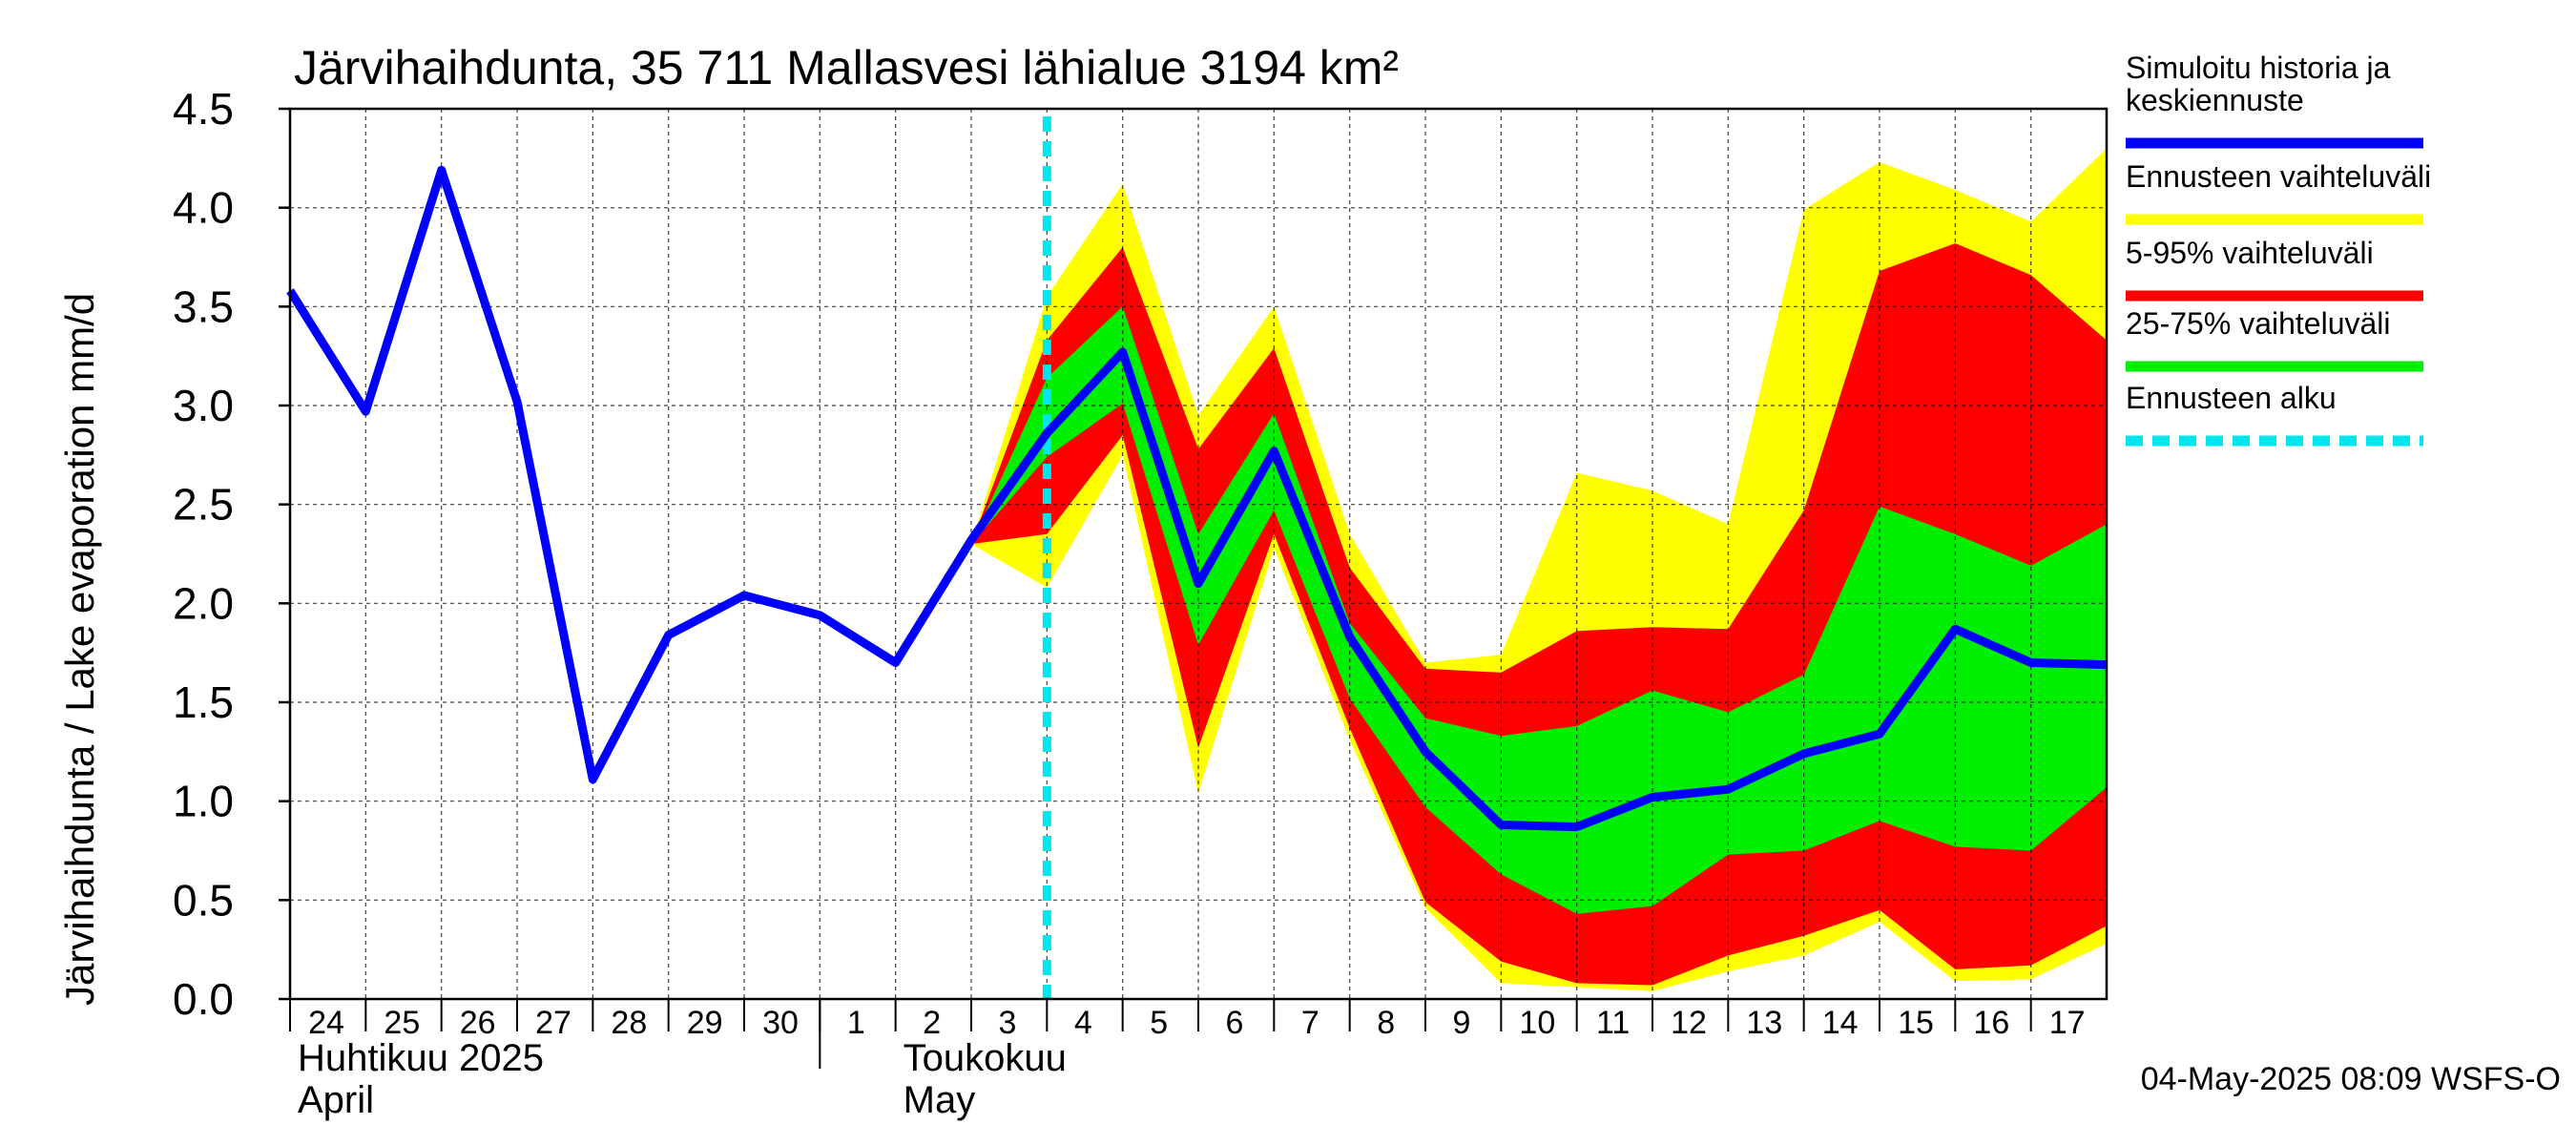 The width and height of the screenshot is (2576, 1145). What do you see at coordinates (705, 1023) in the screenshot?
I see `x-tick-label-5: 29` at bounding box center [705, 1023].